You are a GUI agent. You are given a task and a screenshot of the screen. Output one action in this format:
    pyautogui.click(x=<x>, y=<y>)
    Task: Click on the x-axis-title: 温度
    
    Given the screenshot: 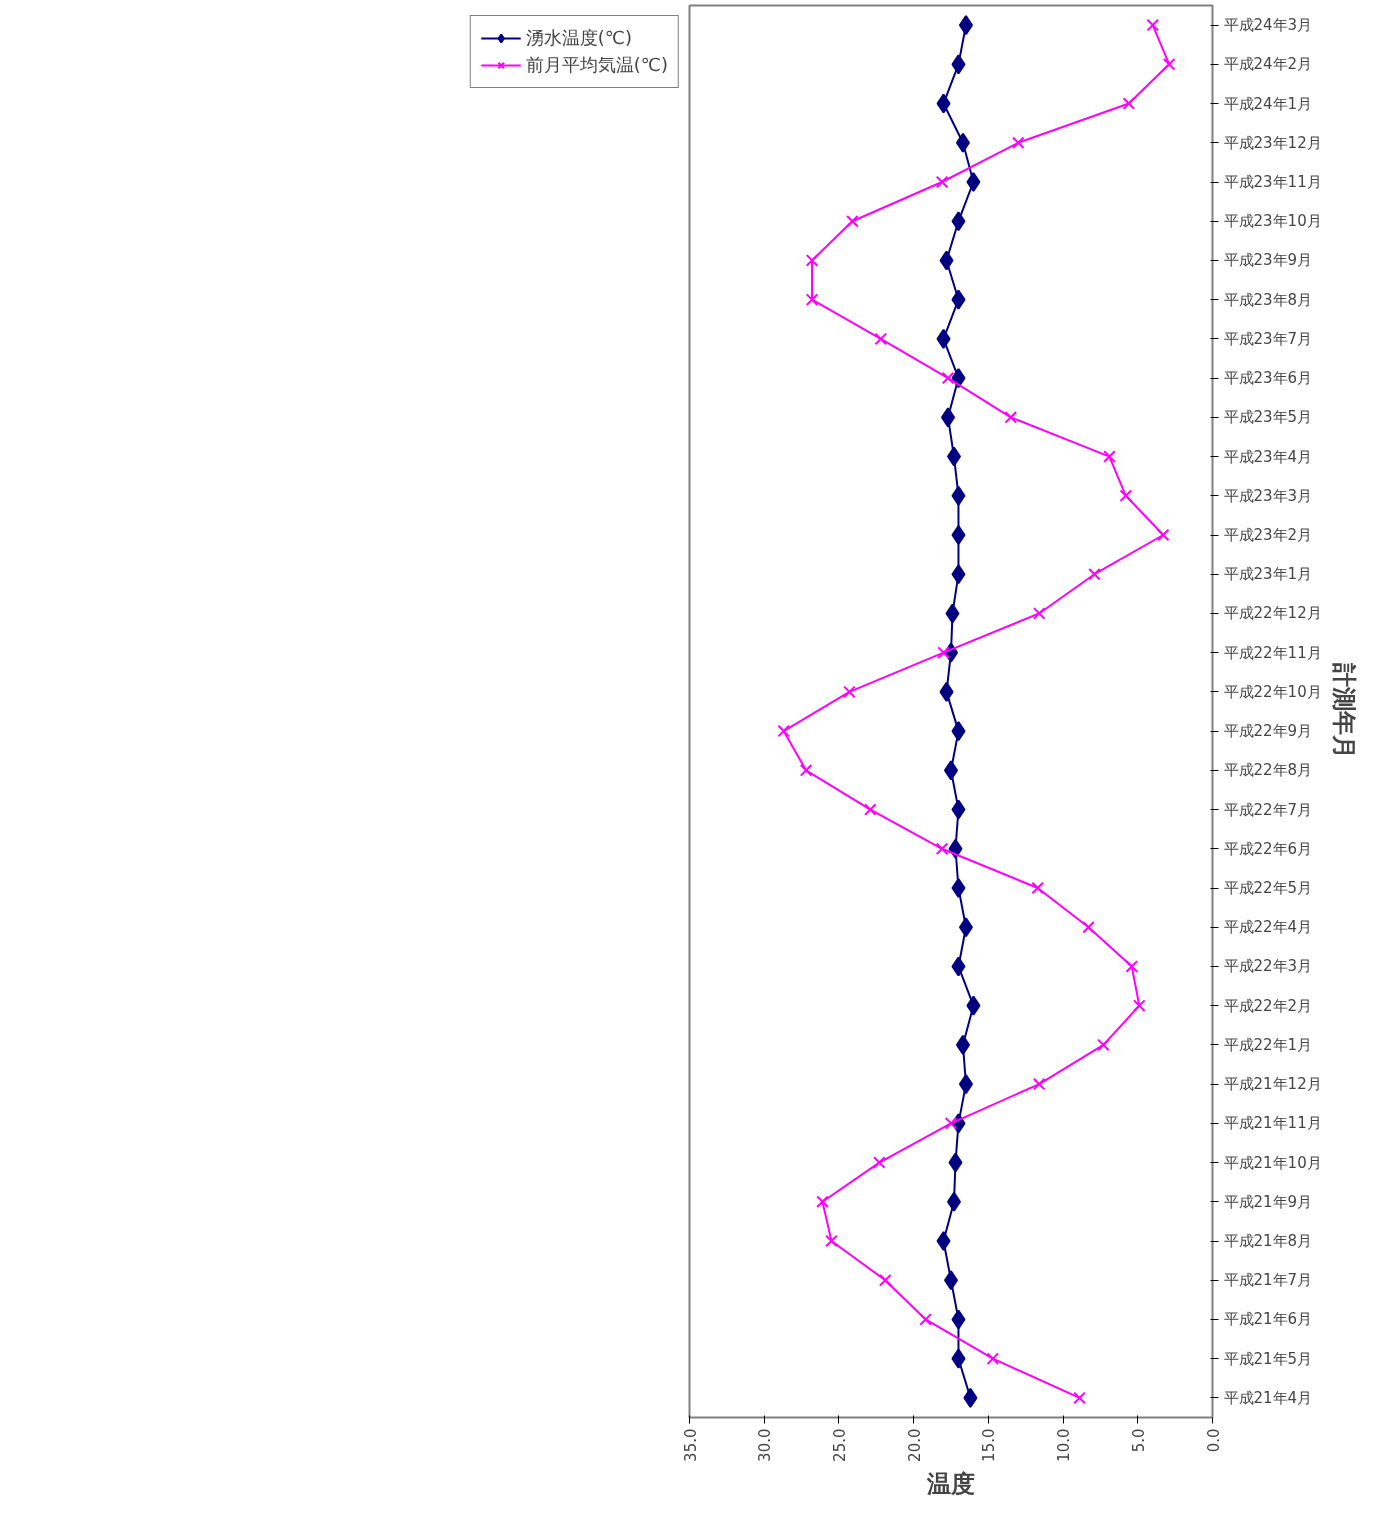 What is the action you would take?
    pyautogui.click(x=950, y=1483)
    